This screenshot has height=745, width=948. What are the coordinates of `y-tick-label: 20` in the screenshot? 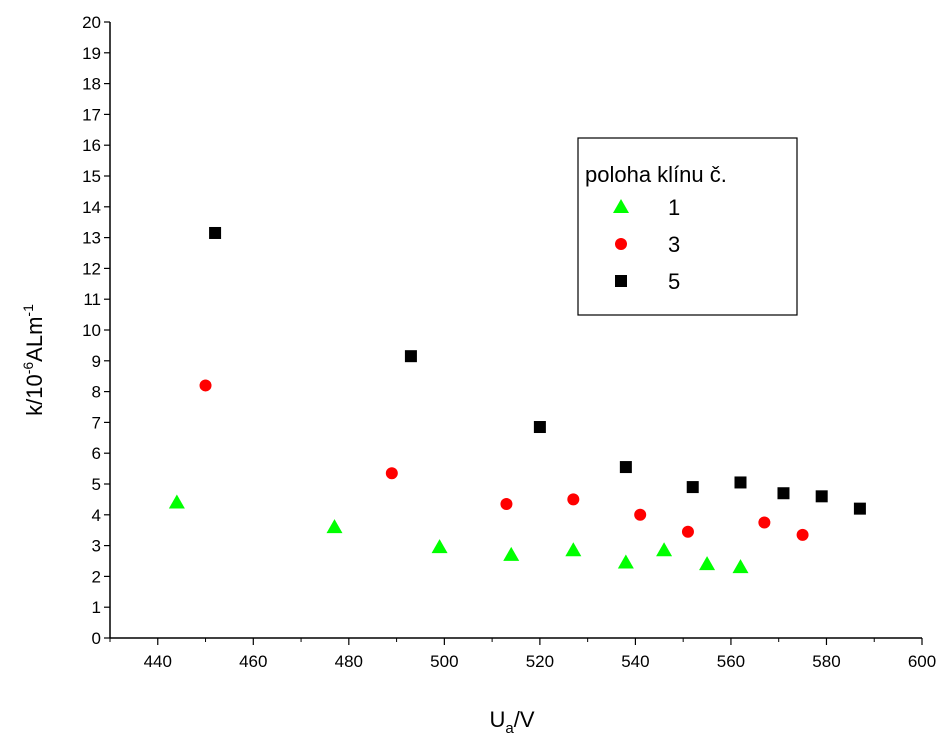 It's located at (91, 22).